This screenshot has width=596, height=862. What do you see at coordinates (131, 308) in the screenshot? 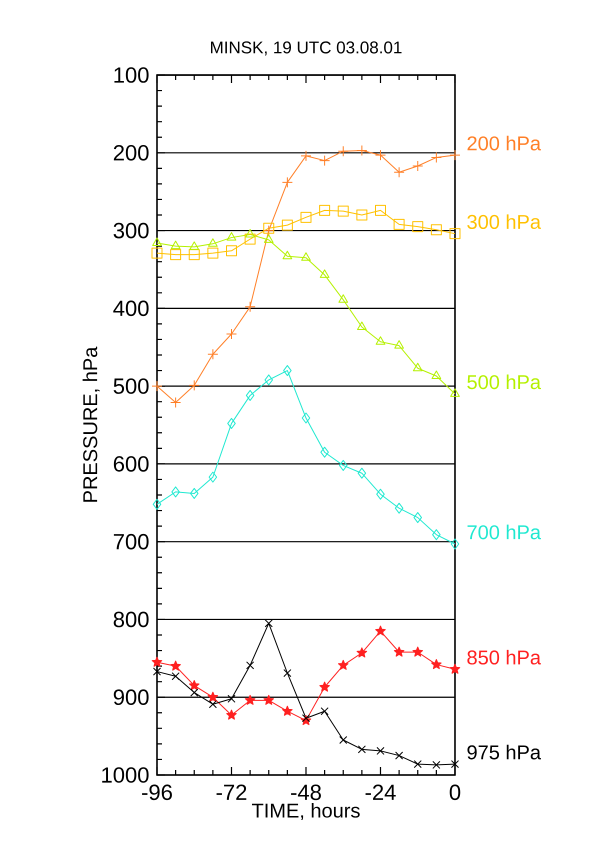
I see `y-tick-label: 400` at bounding box center [131, 308].